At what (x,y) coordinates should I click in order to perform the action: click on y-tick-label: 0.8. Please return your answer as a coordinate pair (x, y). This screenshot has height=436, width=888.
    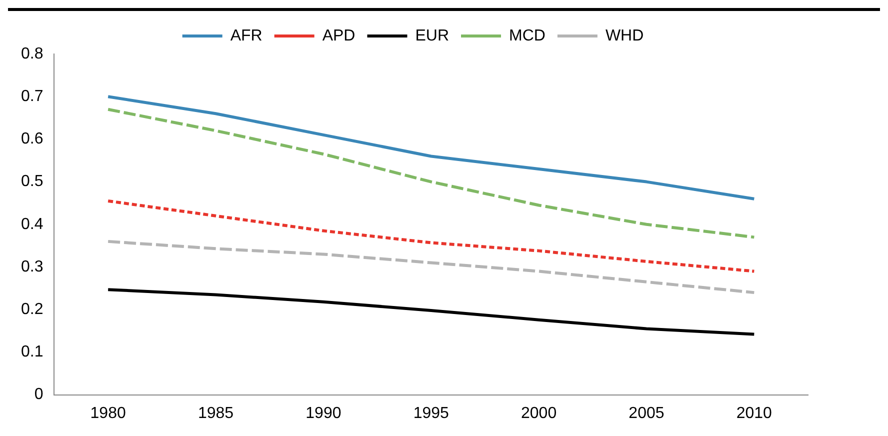
    Looking at the image, I should click on (32, 53).